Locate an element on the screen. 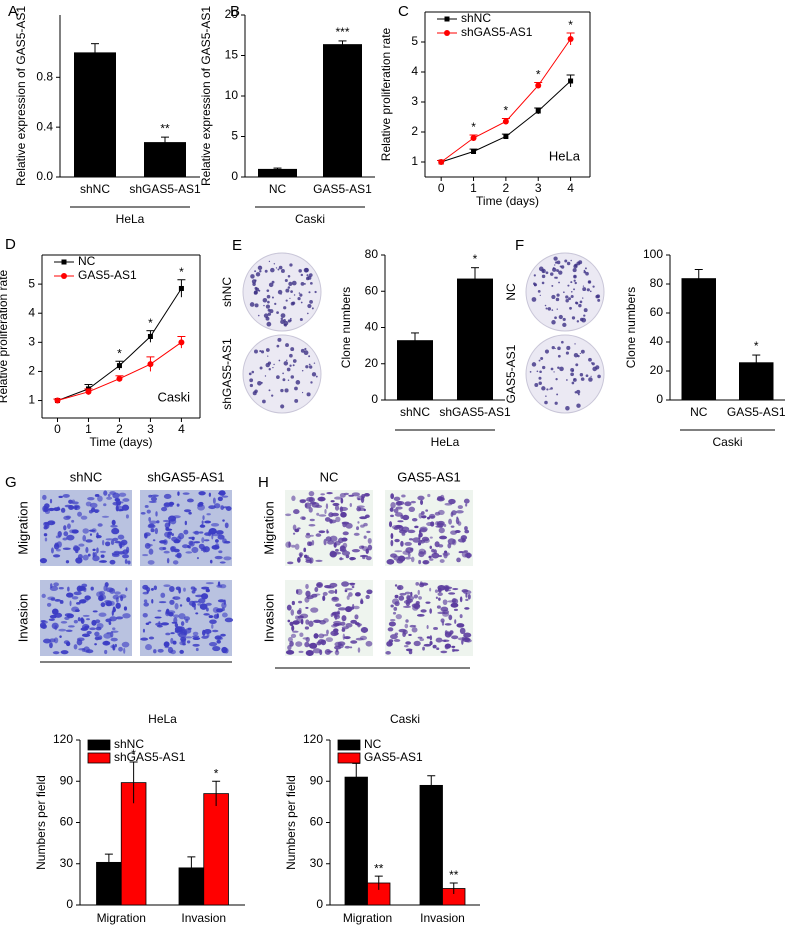 The height and width of the screenshot is (931, 800). x-tick-label: Migration is located at coordinates (121, 918).